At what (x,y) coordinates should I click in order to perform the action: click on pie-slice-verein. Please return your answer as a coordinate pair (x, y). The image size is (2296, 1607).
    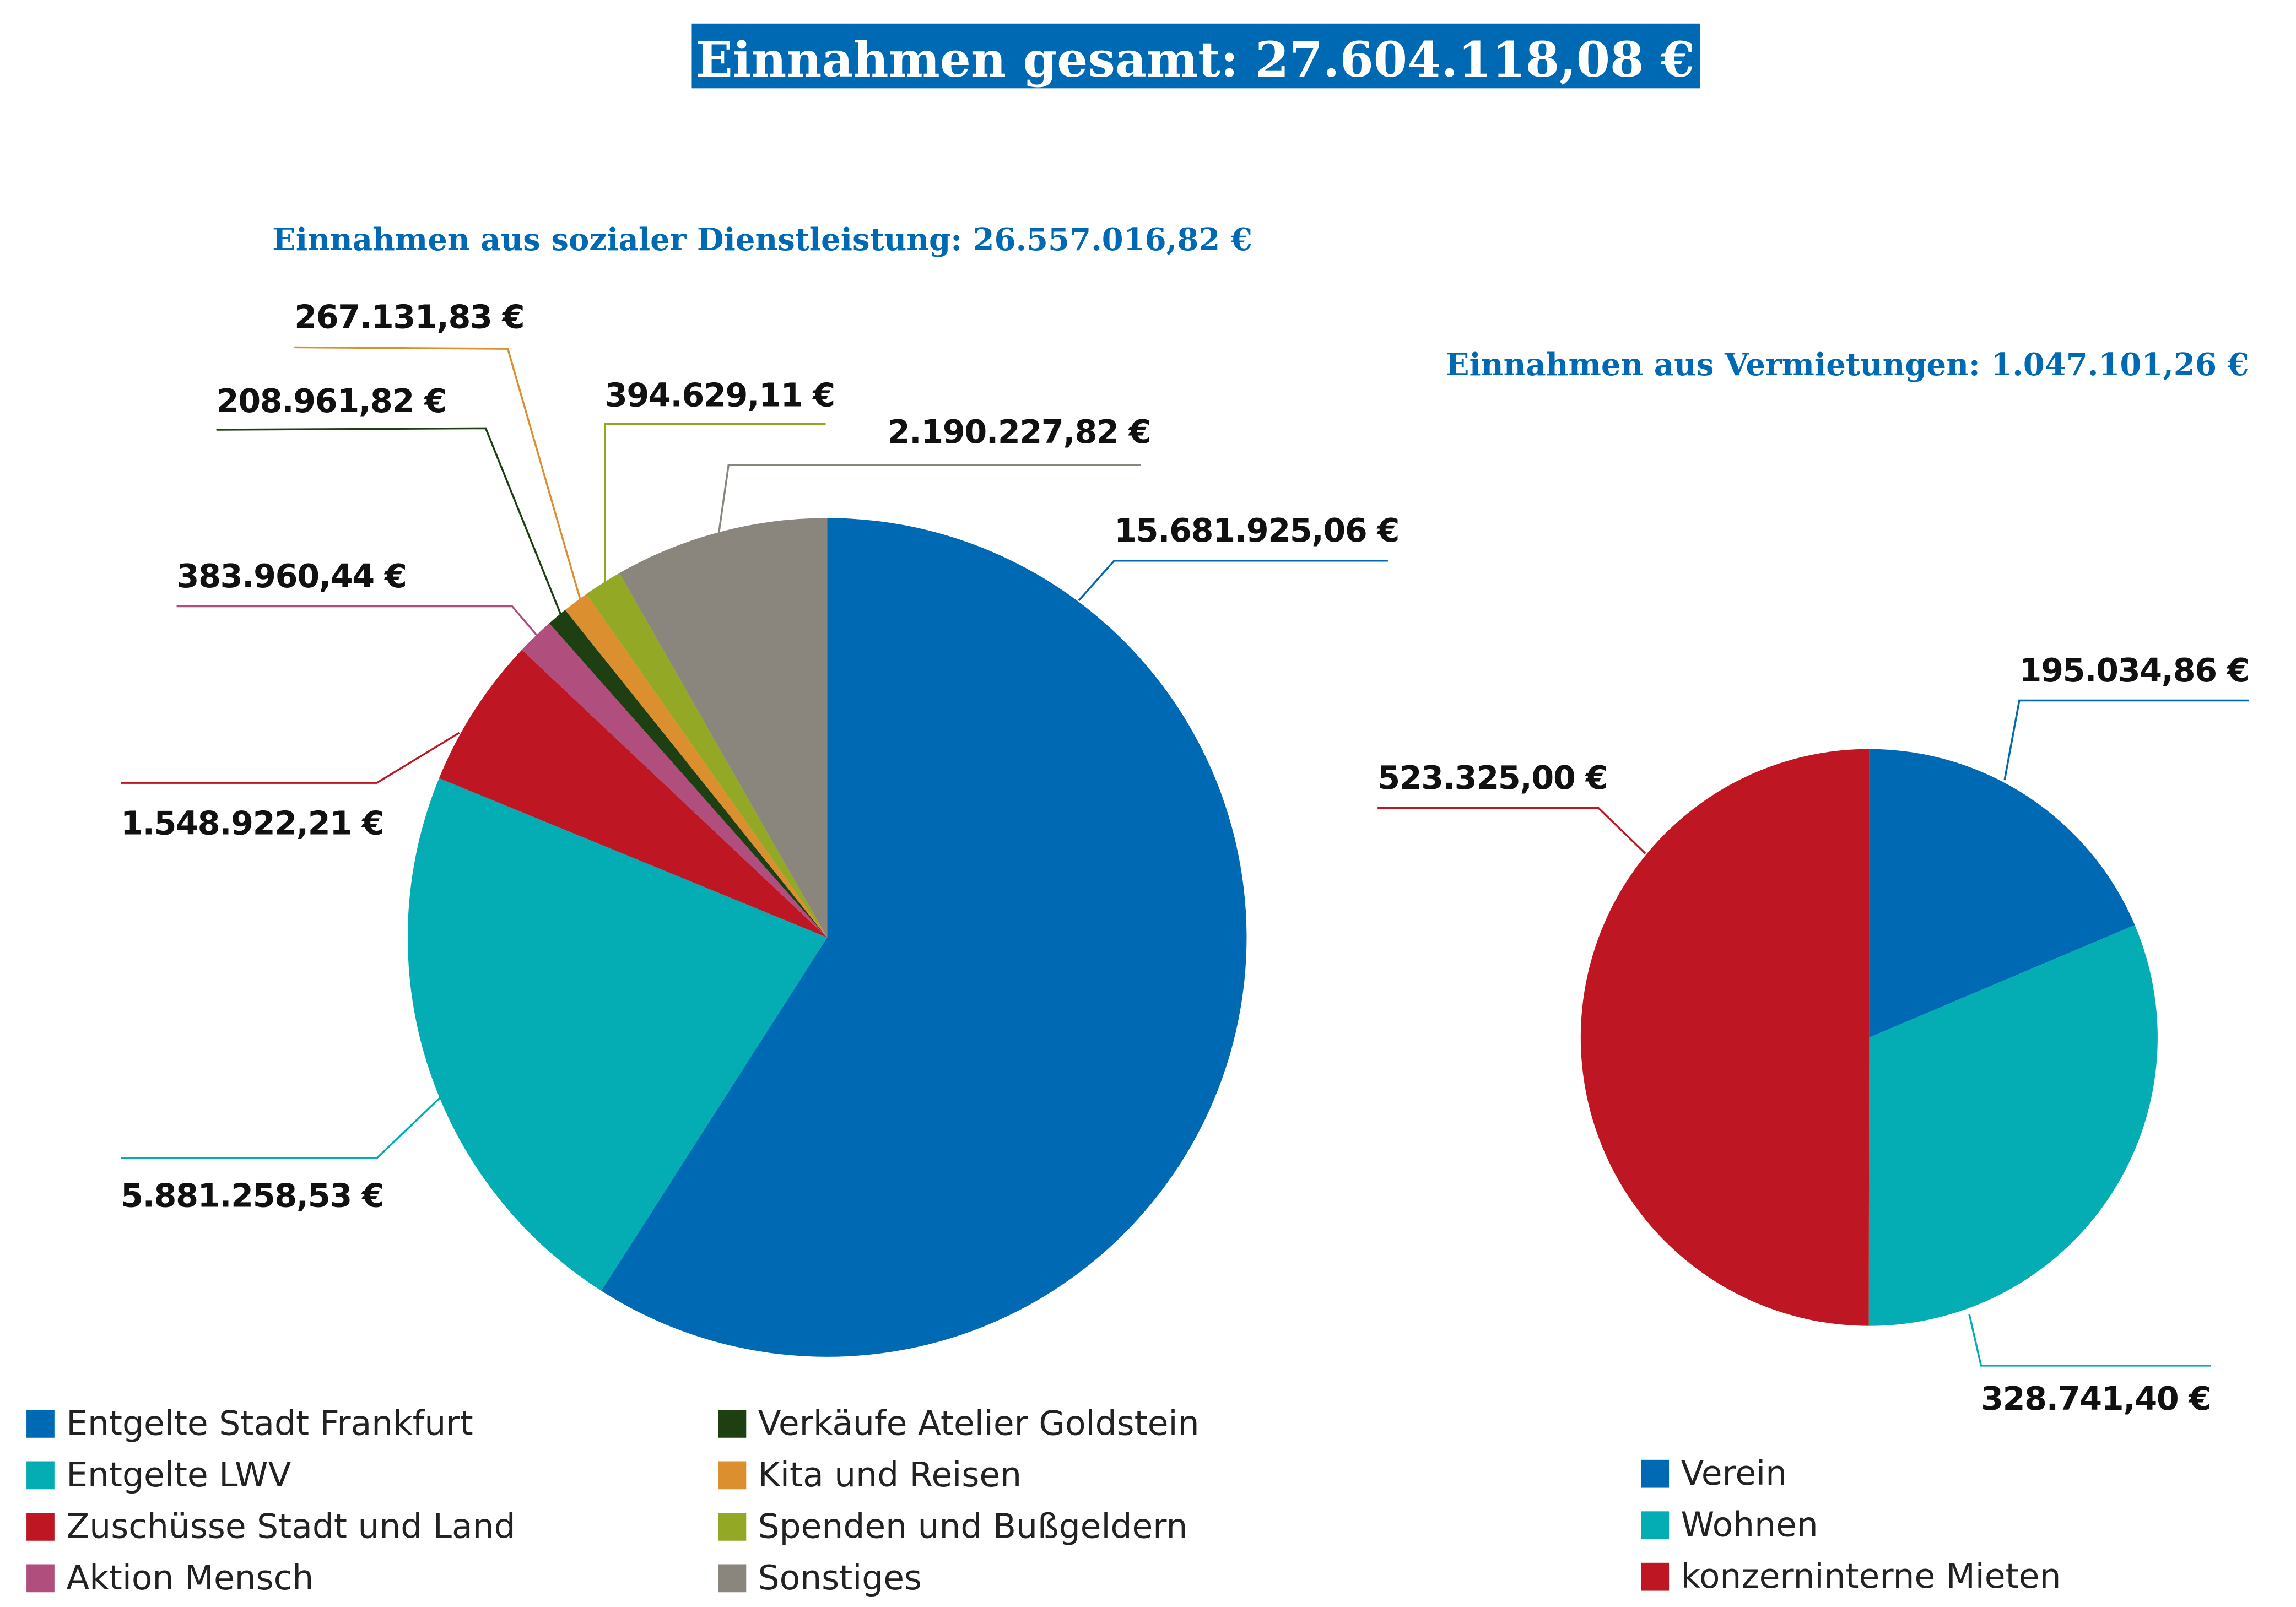
    Looking at the image, I should click on (2002, 893).